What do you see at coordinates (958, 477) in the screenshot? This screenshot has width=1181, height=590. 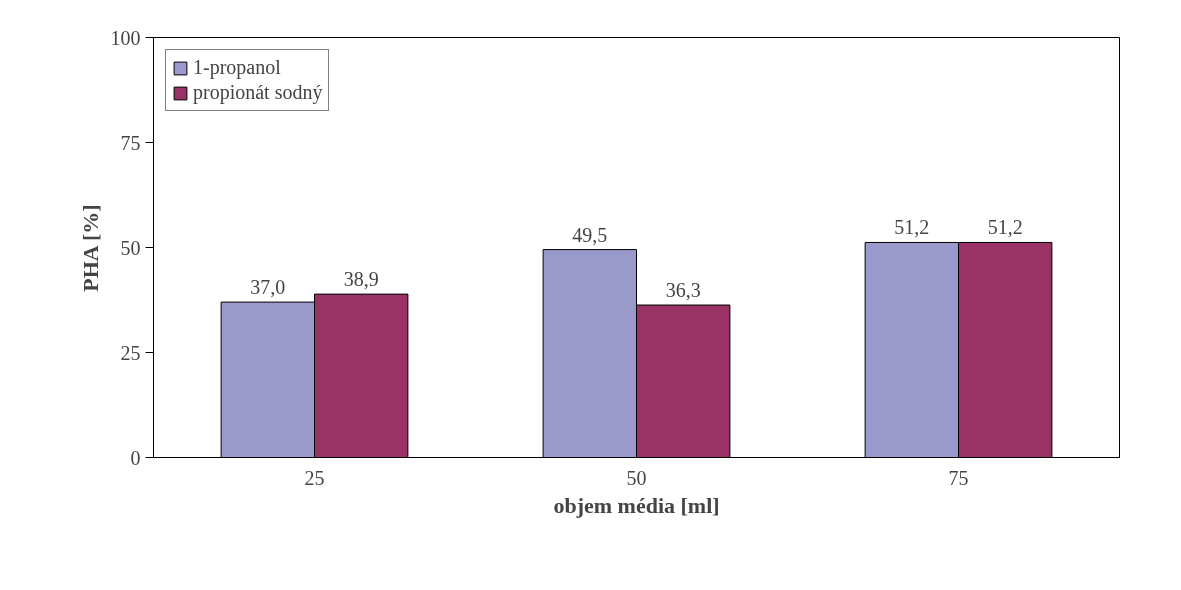 I see `x-tick-label: 75` at bounding box center [958, 477].